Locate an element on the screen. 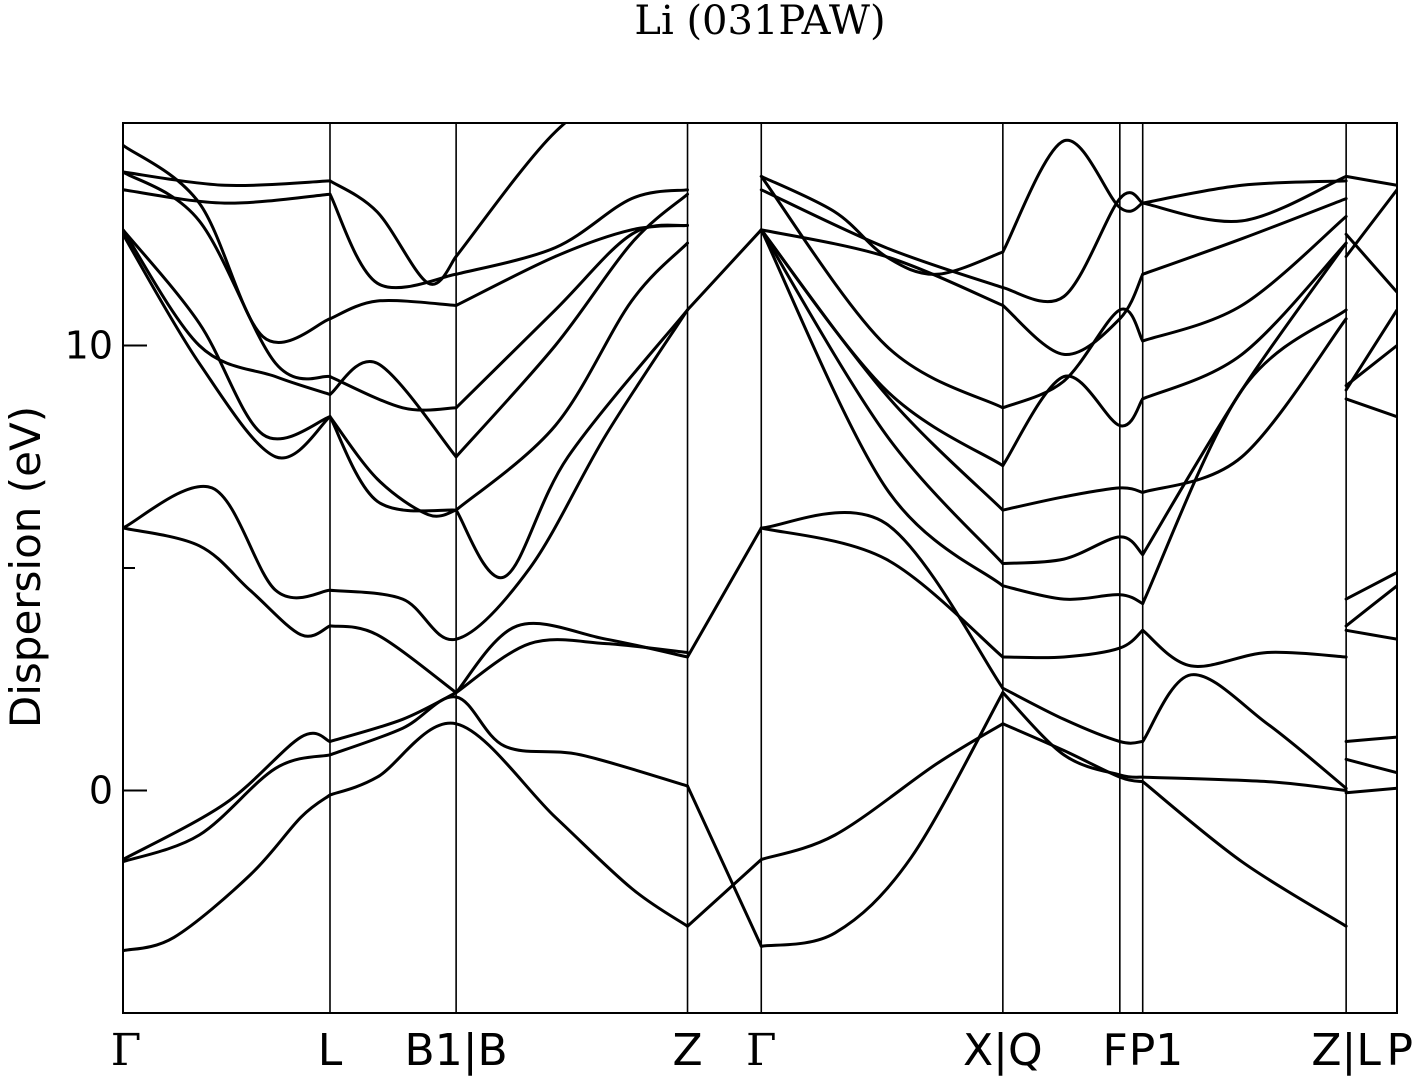 The image size is (1415, 1080). y-axis-ticks: 0 10 is located at coordinates (106, 568).